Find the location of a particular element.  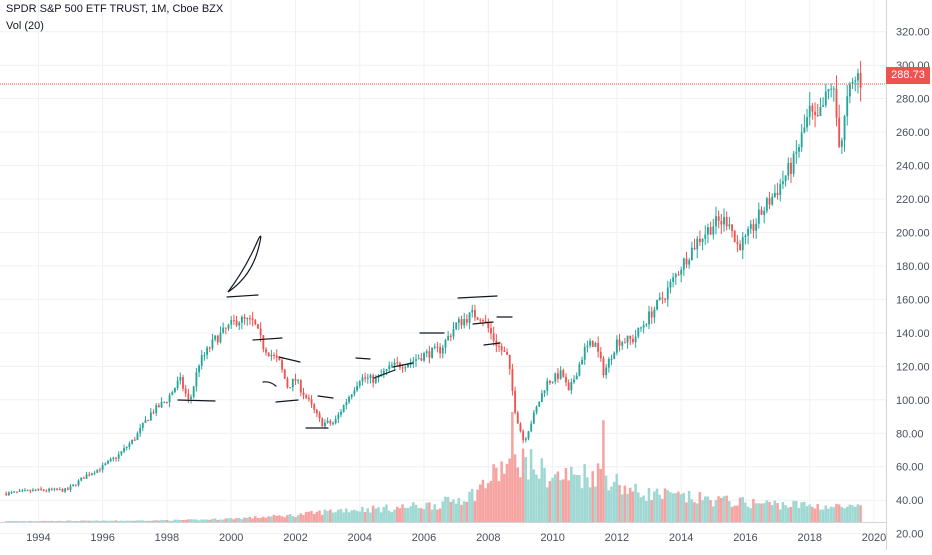

x-tick-label: 1998 is located at coordinates (167, 538).